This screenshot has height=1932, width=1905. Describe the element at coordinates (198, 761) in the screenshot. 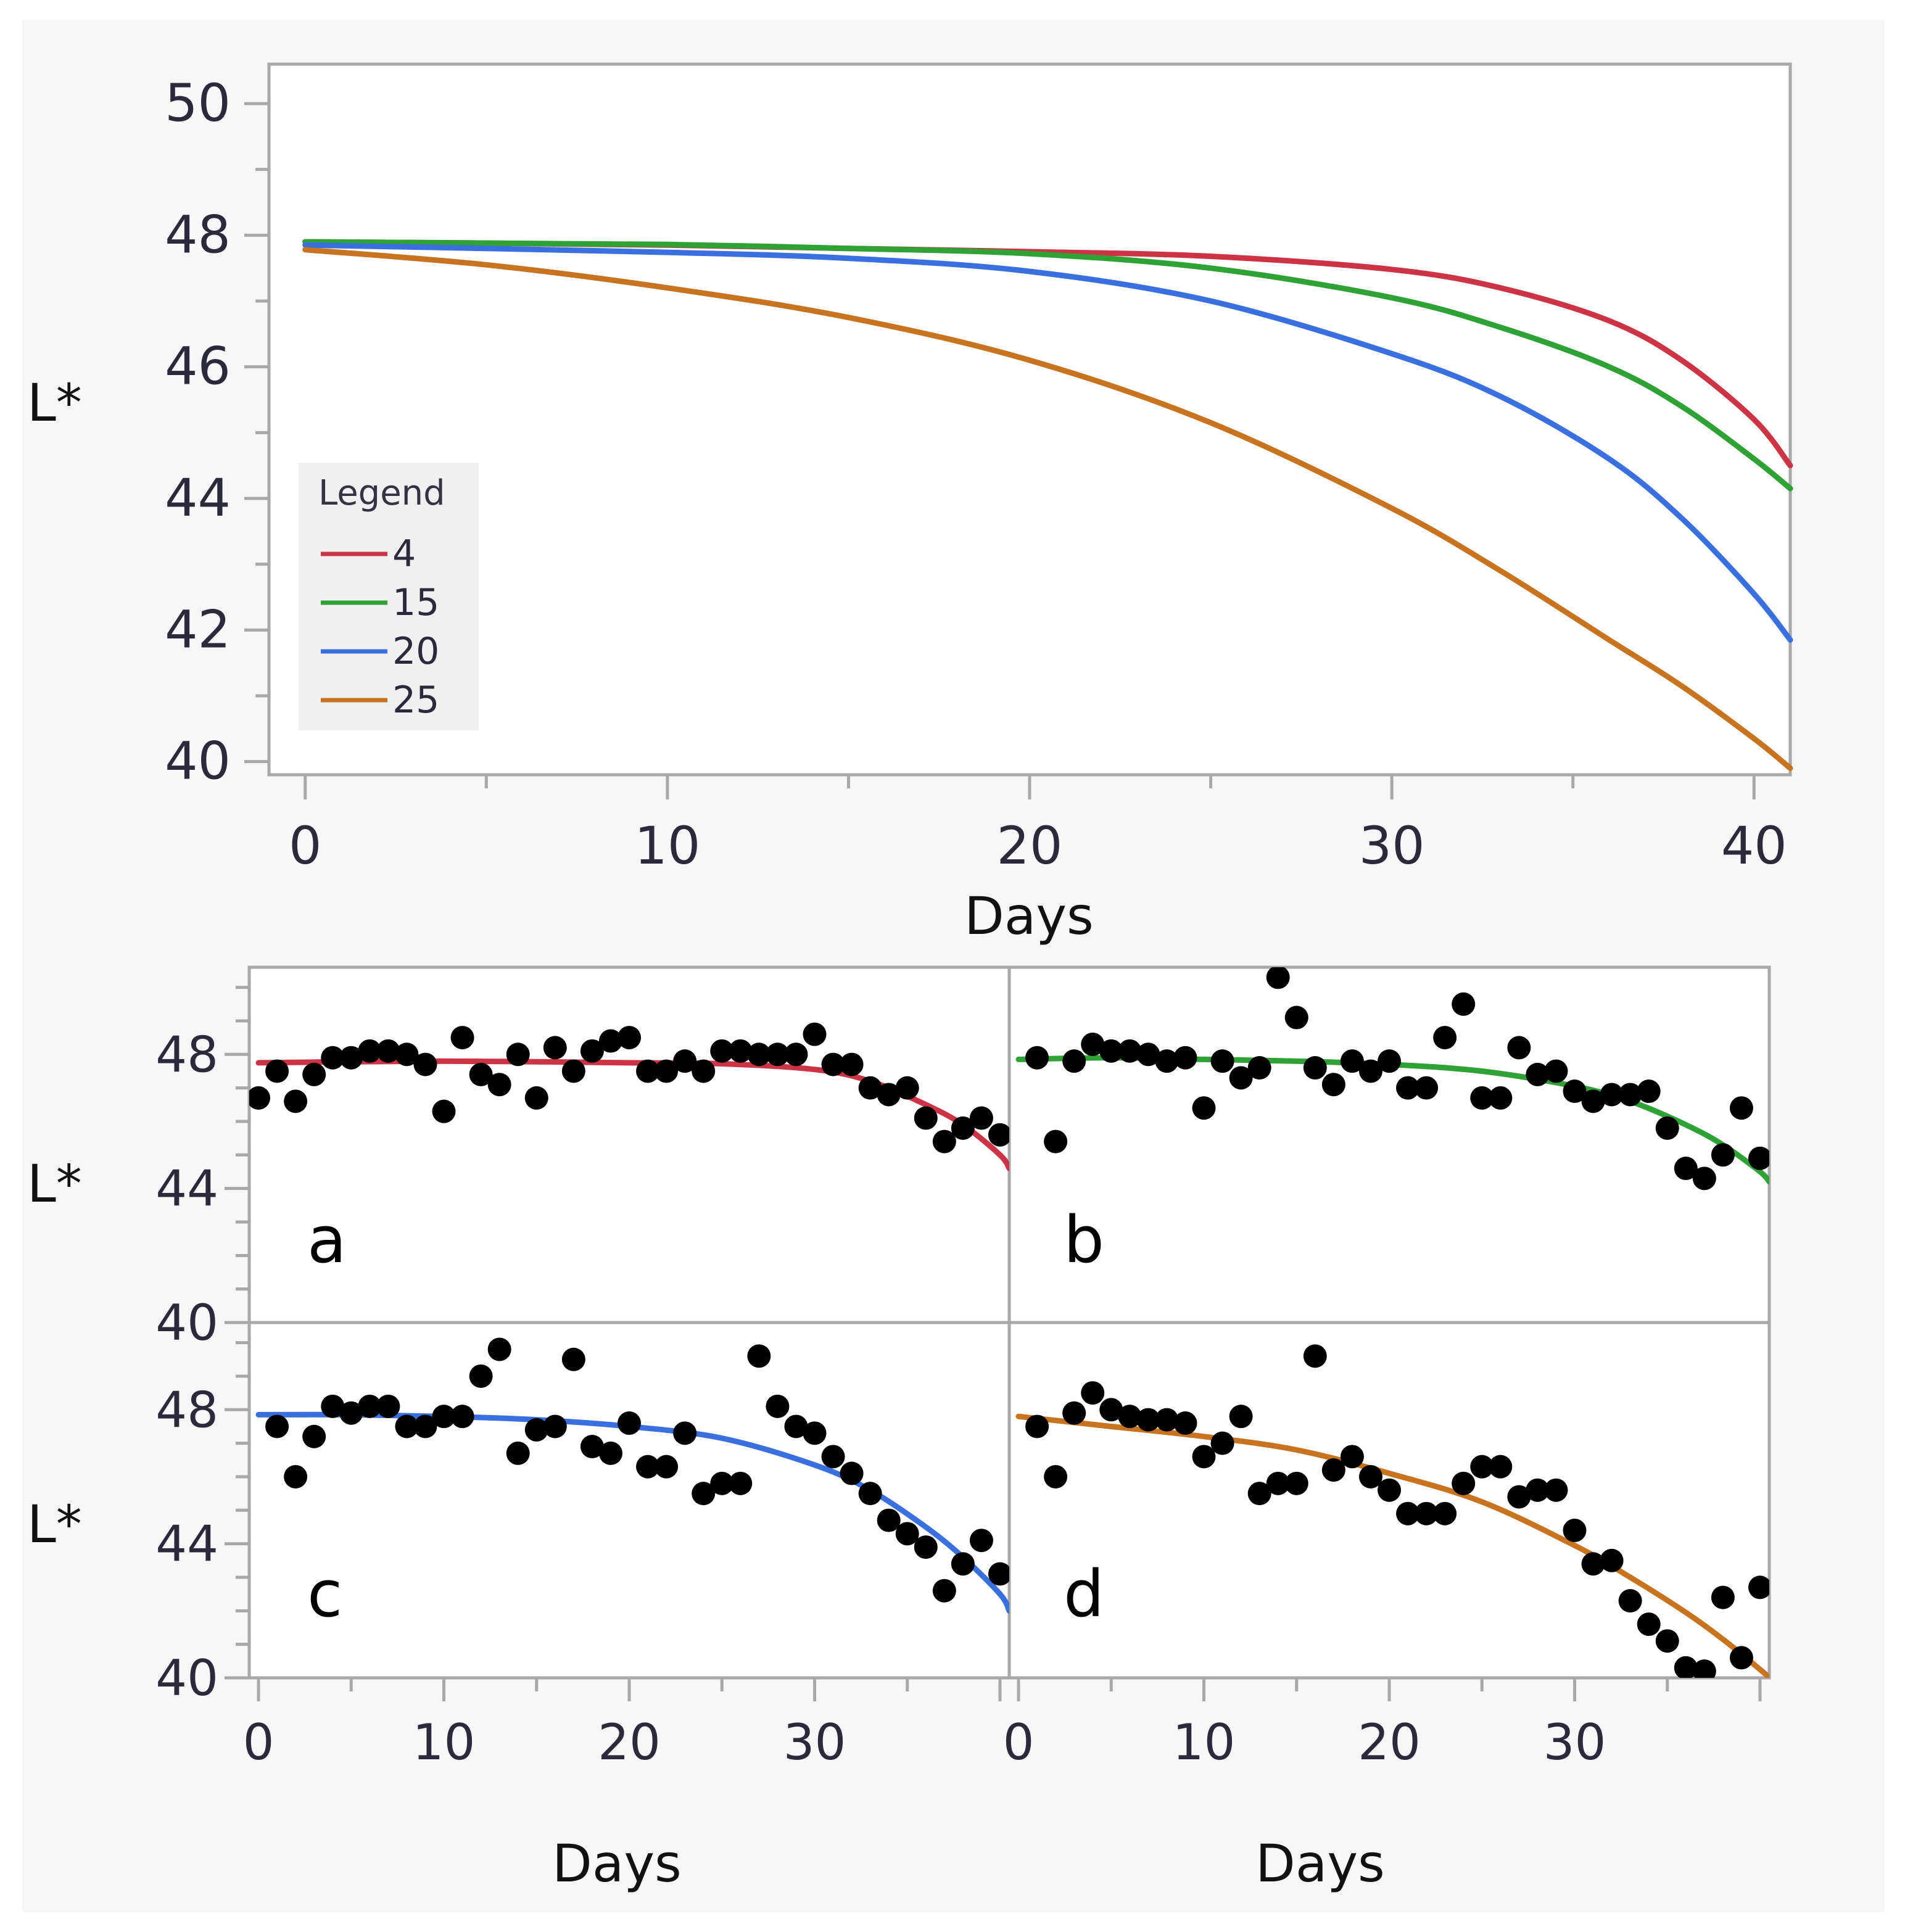

I see `y-tick-label: 40` at that location.